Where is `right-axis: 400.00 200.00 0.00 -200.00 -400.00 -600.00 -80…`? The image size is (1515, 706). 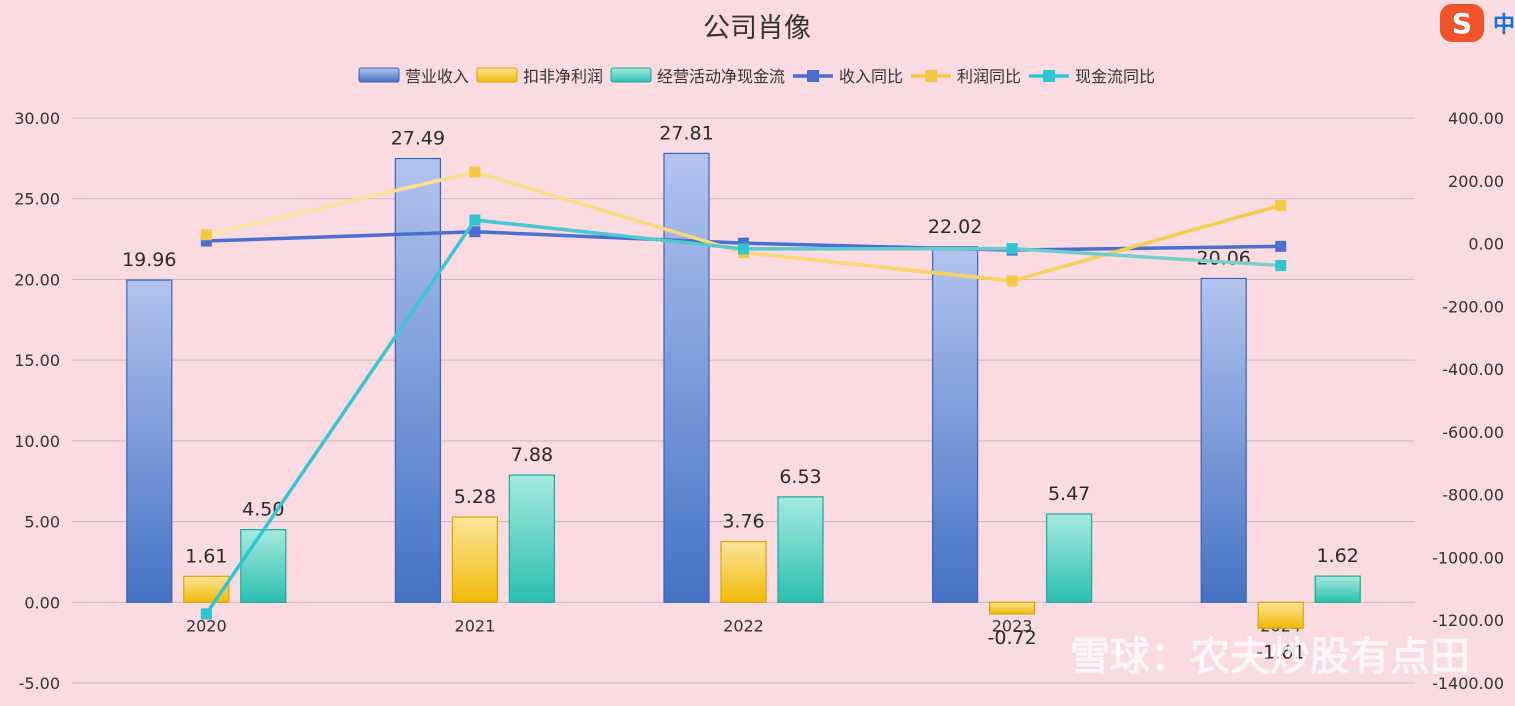 right-axis: 400.00 200.00 0.00 -200.00 -400.00 -600.00 -80… is located at coordinates (1468, 401).